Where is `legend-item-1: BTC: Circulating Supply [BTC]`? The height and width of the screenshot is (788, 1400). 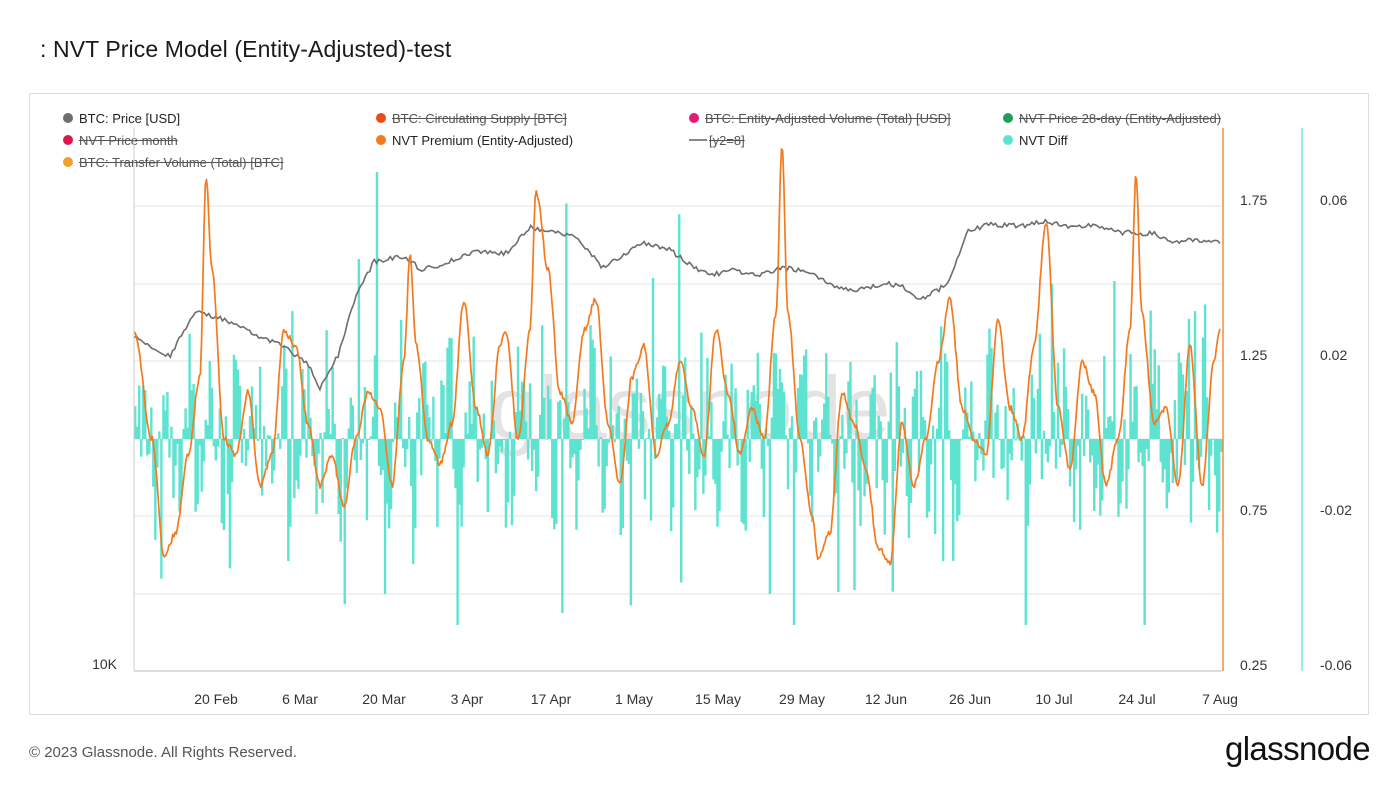 legend-item-1: BTC: Circulating Supply [BTC] is located at coordinates (471, 118).